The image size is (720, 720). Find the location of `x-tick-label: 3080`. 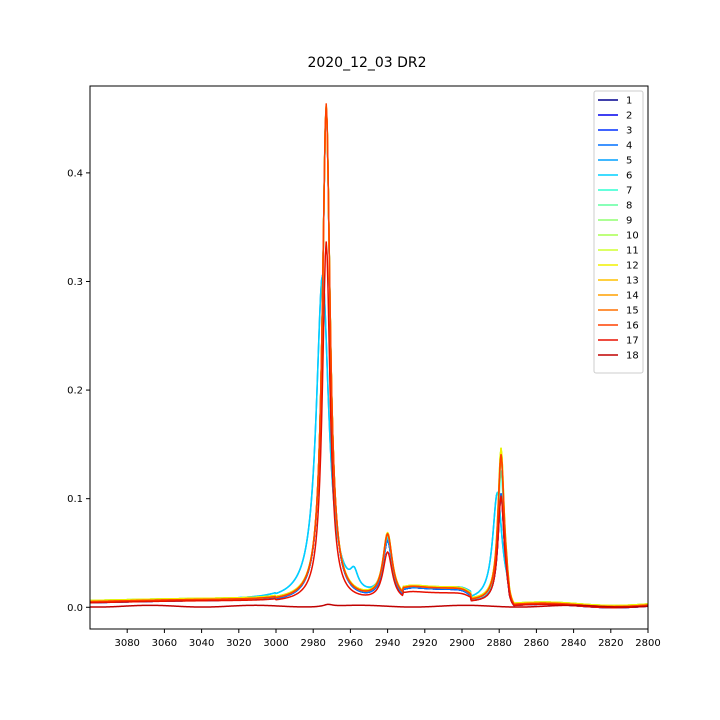

x-tick-label: 3080 is located at coordinates (126, 643).